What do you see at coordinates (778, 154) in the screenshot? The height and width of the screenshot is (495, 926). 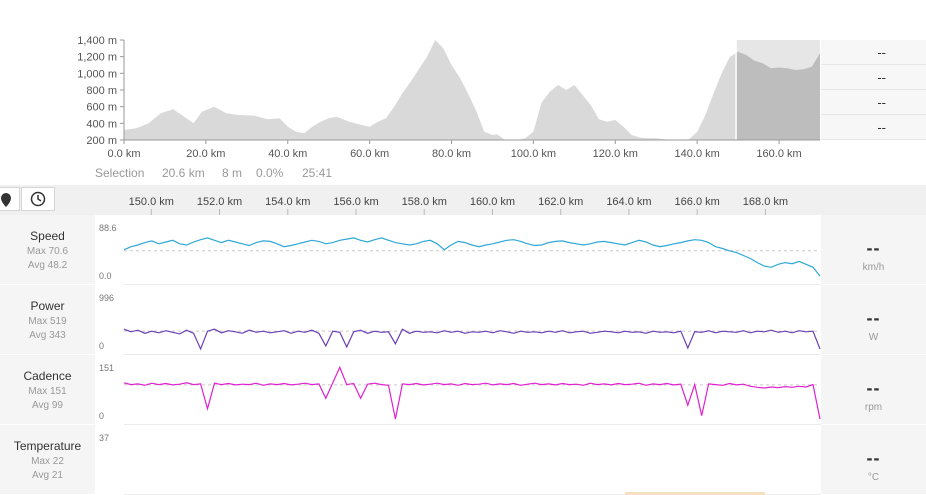 I see `x-tick-label: 160.0 km` at bounding box center [778, 154].